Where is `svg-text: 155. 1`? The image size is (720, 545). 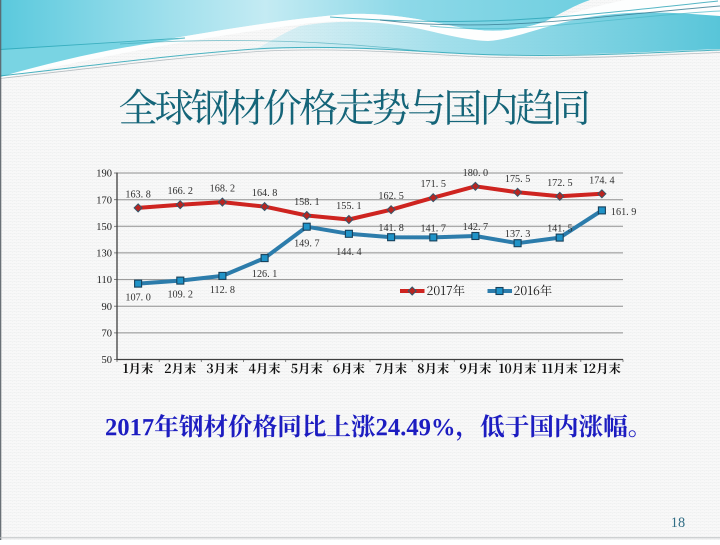 svg-text: 155. 1 is located at coordinates (348, 206).